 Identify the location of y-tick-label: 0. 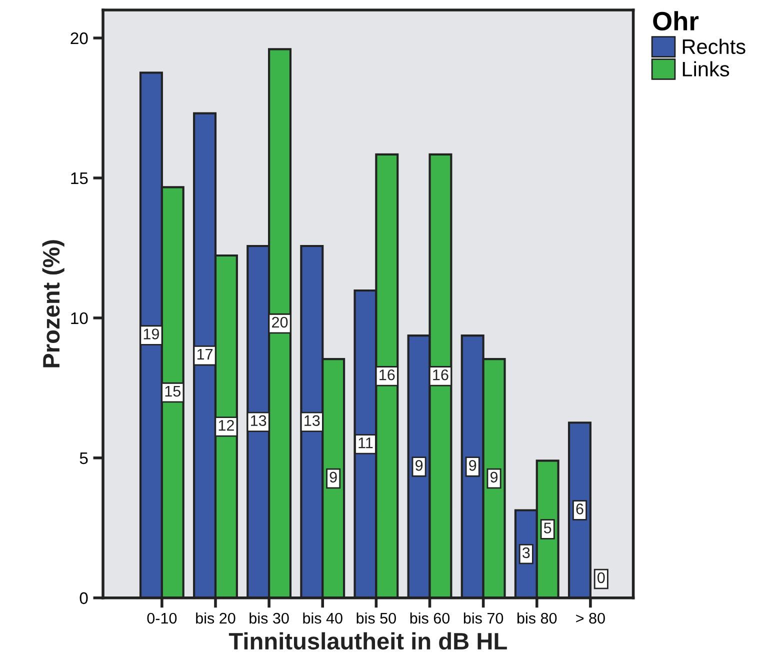
(84, 598).